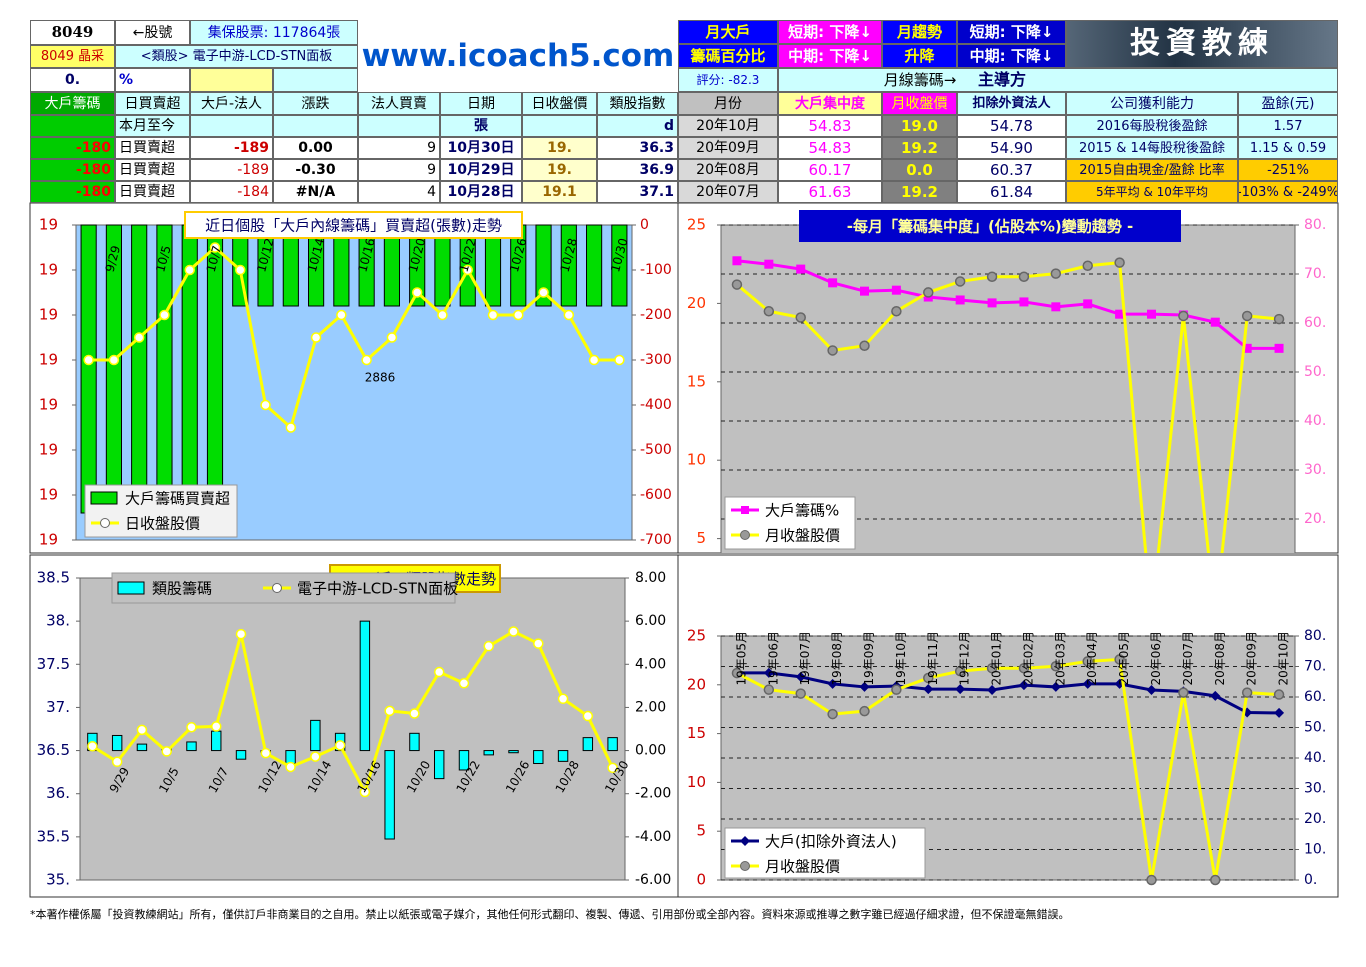 The width and height of the screenshot is (1366, 967). Describe the element at coordinates (637, 126) in the screenshot. I see `table-cell: d` at that location.